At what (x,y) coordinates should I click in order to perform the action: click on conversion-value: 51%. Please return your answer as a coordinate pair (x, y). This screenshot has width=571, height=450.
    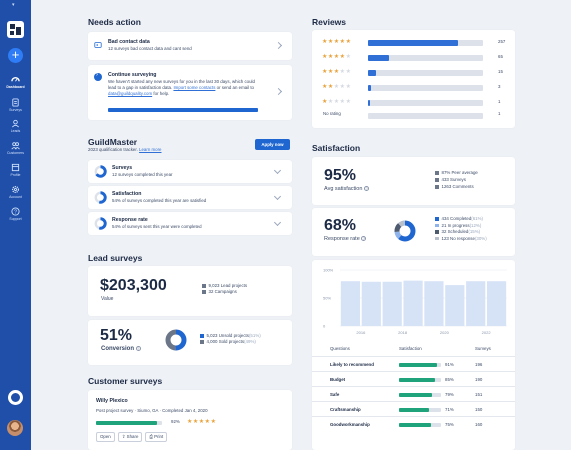
    Looking at the image, I should click on (116, 335).